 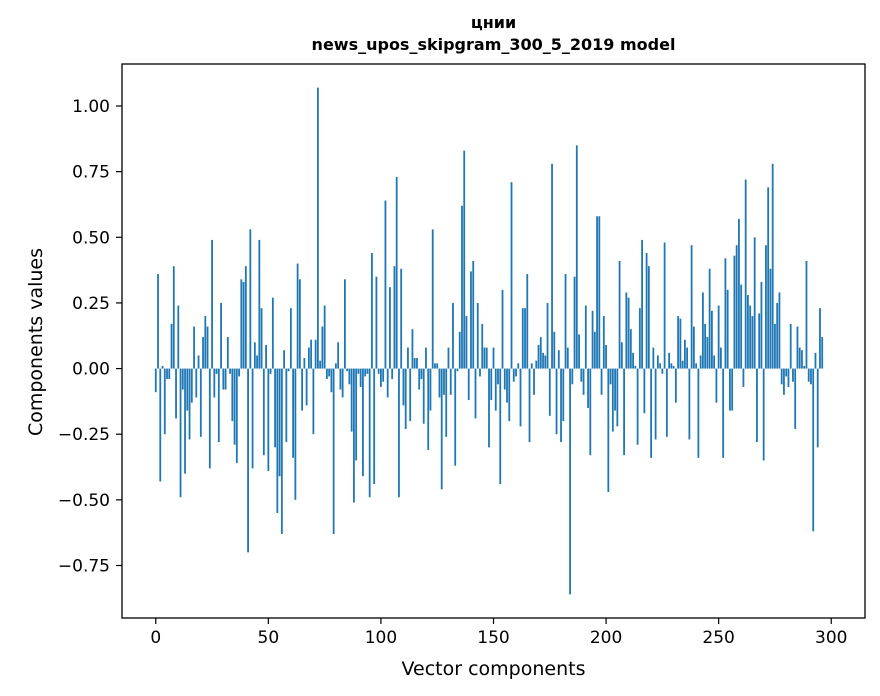 I want to click on chart-title-line-2: news_upos_skipgram_300_5_2019 model, so click(x=493, y=44).